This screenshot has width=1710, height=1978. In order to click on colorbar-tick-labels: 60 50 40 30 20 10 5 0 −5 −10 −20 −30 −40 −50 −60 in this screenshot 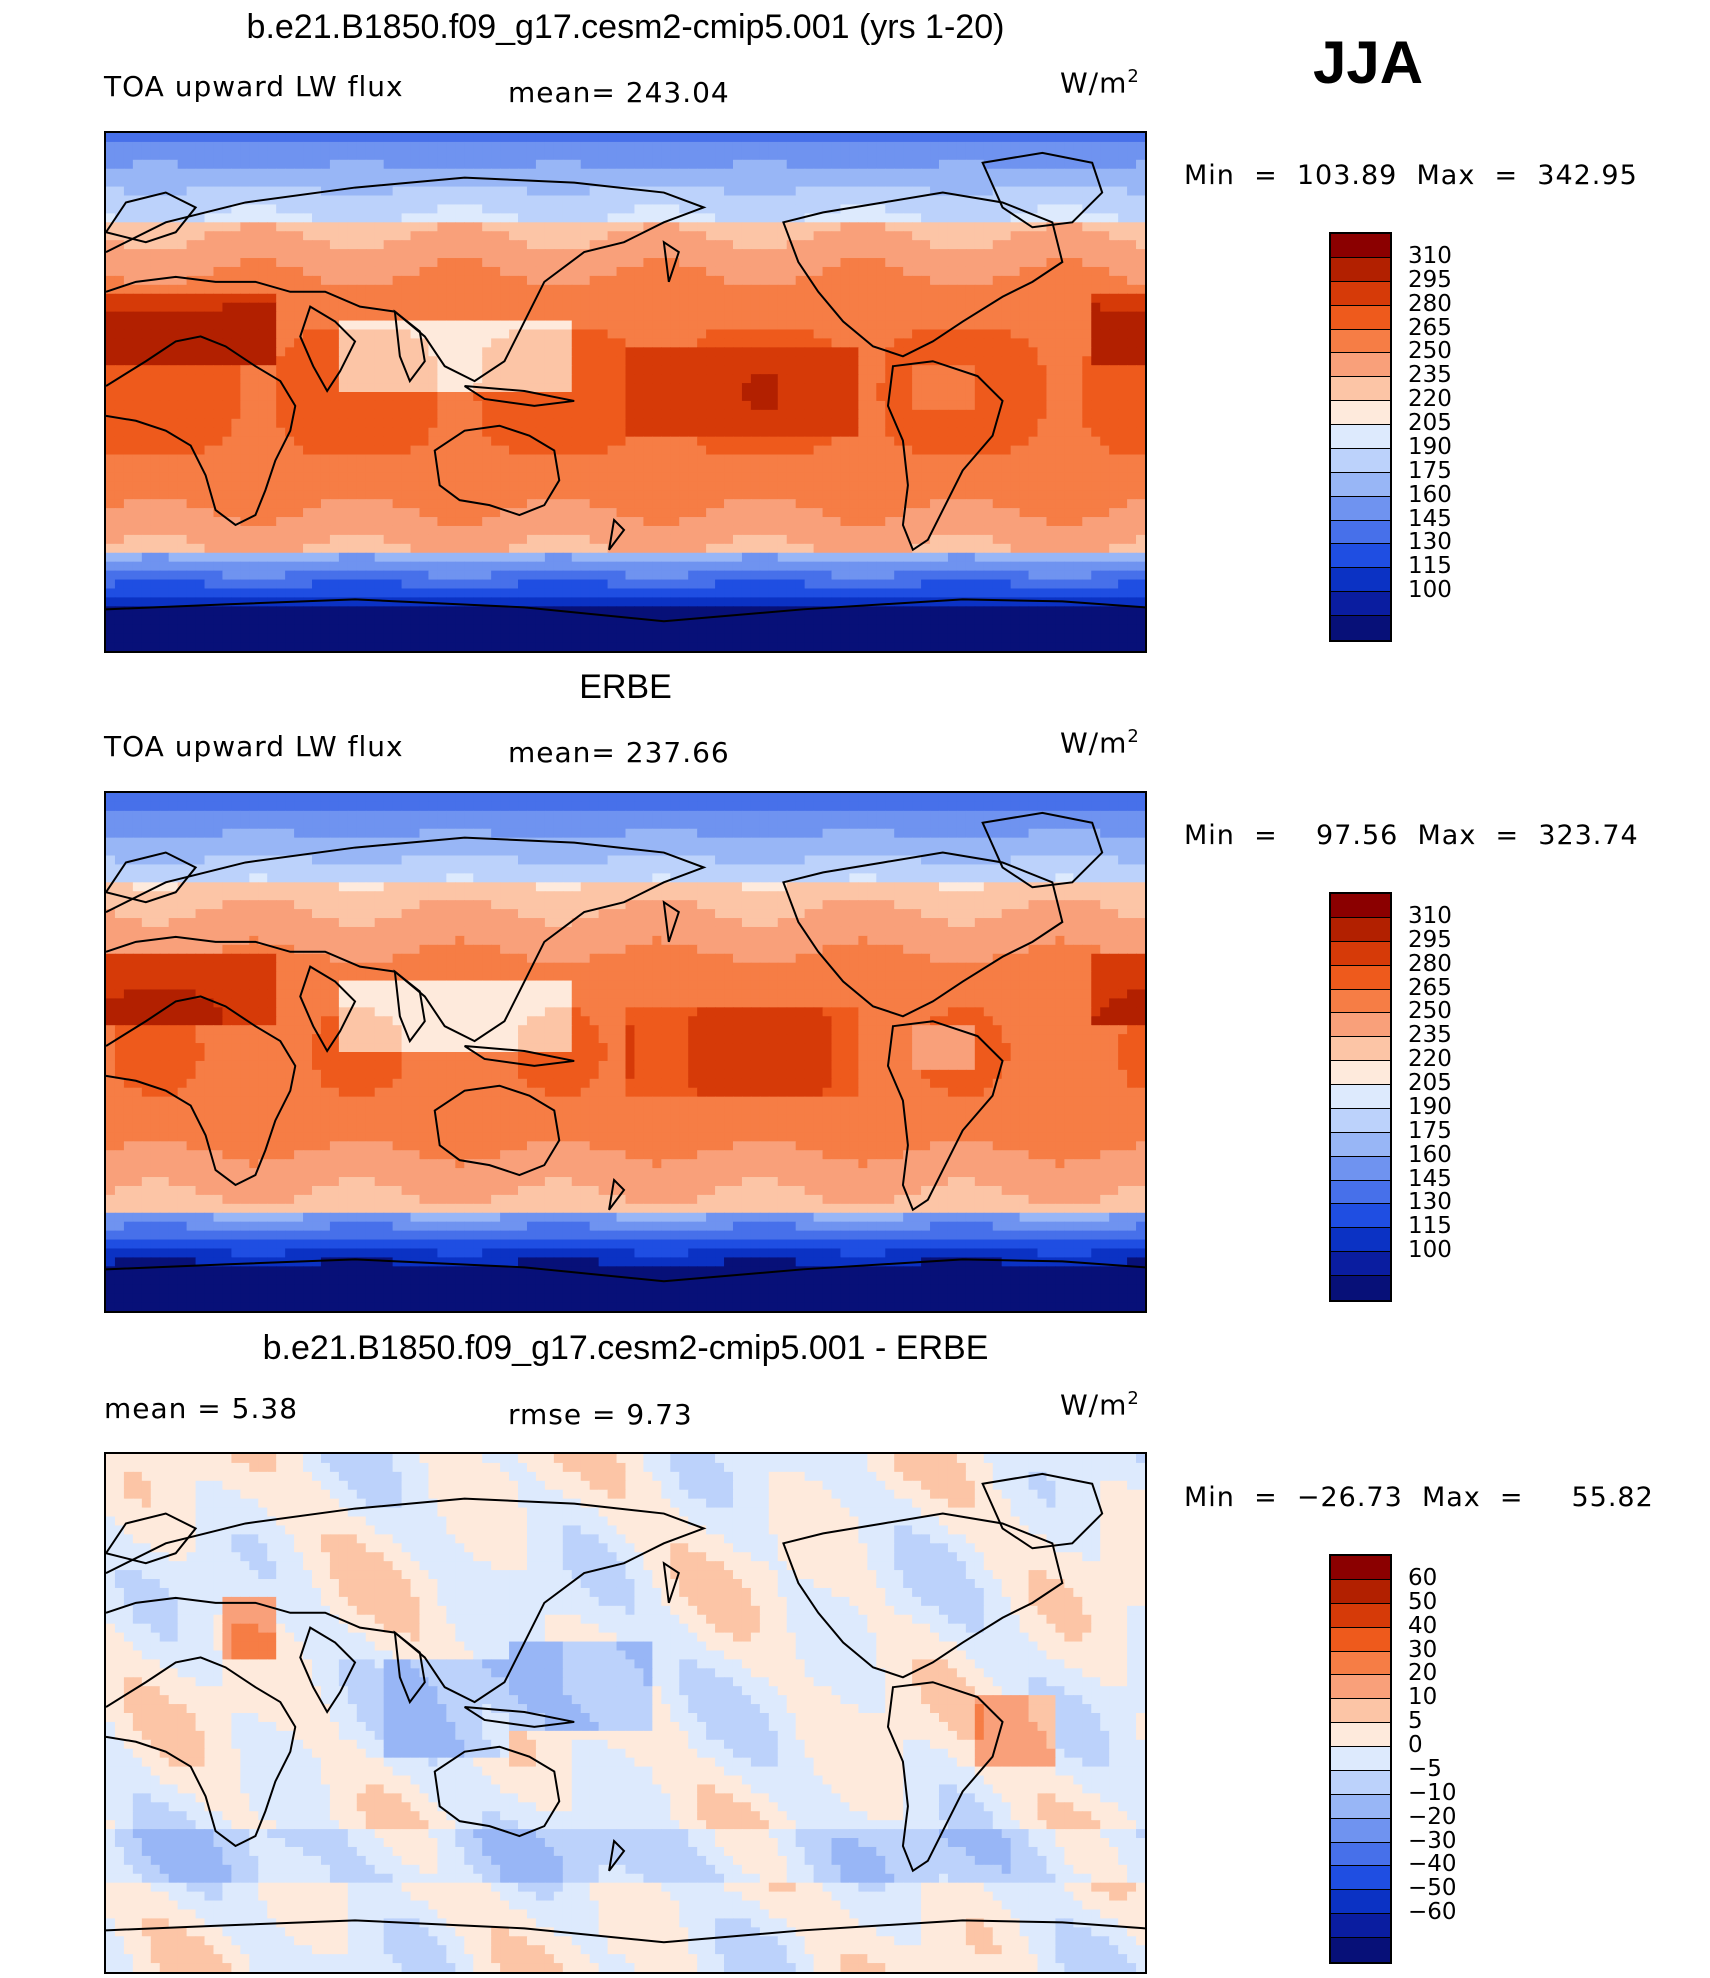, I will do `click(1448, 1759)`.